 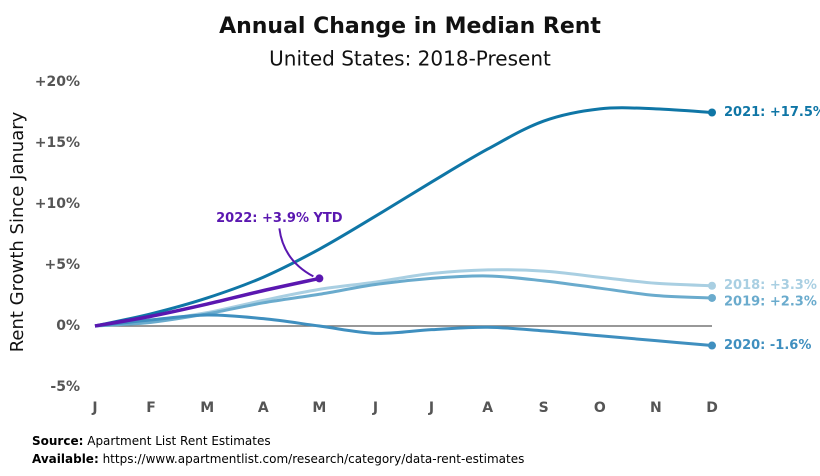 What do you see at coordinates (410, 59) in the screenshot?
I see `chart-subtitle: United States: 2018-Present` at bounding box center [410, 59].